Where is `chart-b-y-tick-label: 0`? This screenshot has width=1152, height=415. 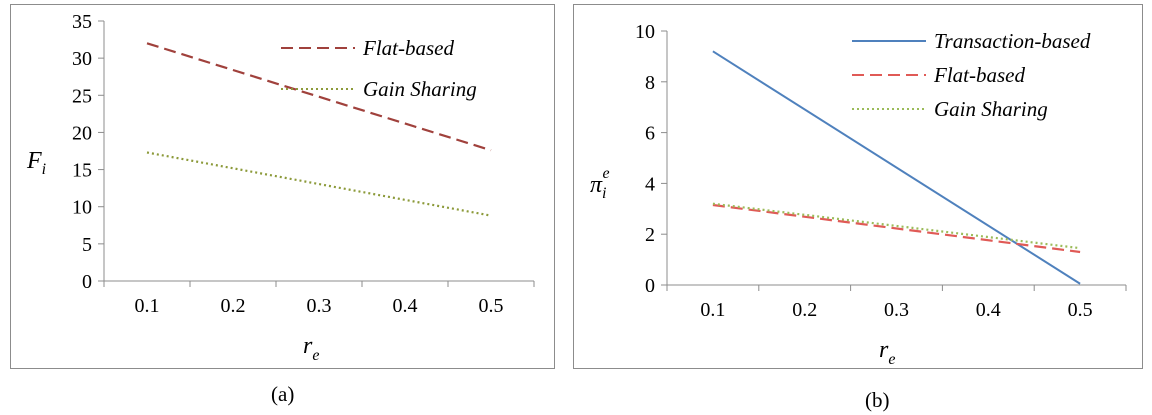 chart-b-y-tick-label: 0 is located at coordinates (650, 286).